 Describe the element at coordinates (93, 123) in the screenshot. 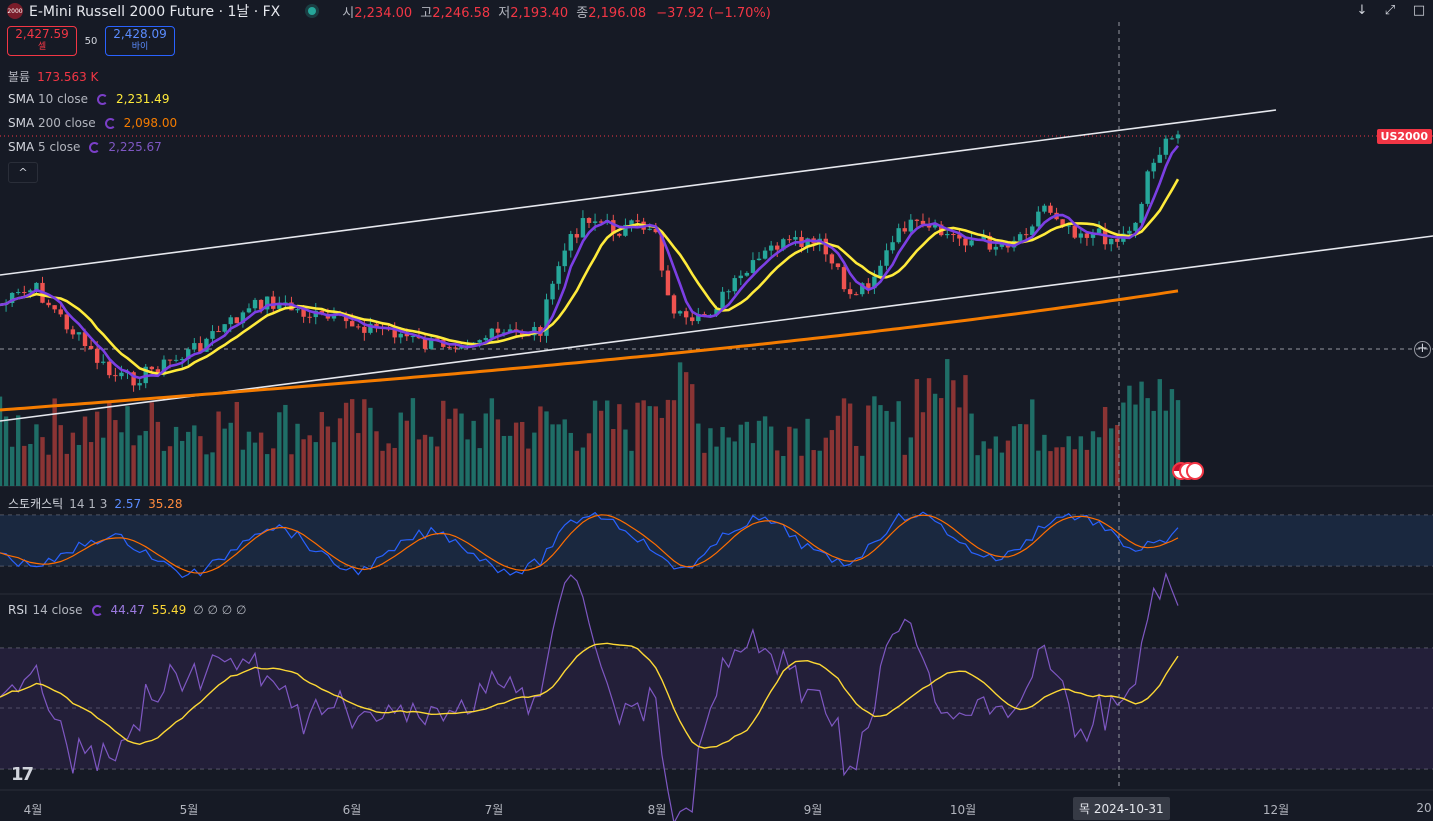

I see `sma200-legend: SMA 200 close 2,098.00` at that location.